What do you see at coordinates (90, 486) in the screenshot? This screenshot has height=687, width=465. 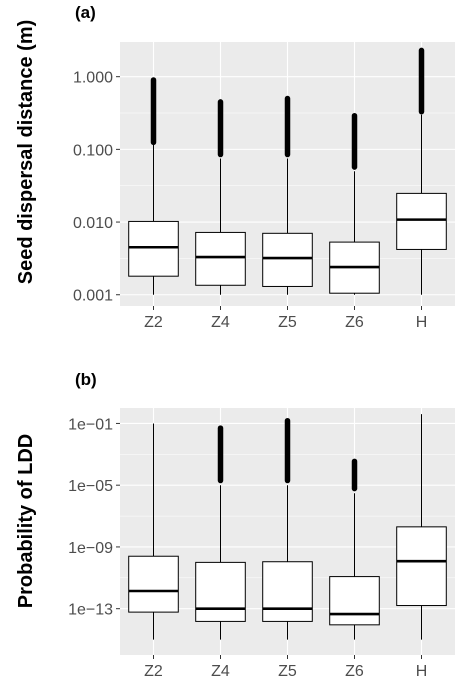 I see `y-tick-label: 1e−05` at bounding box center [90, 486].